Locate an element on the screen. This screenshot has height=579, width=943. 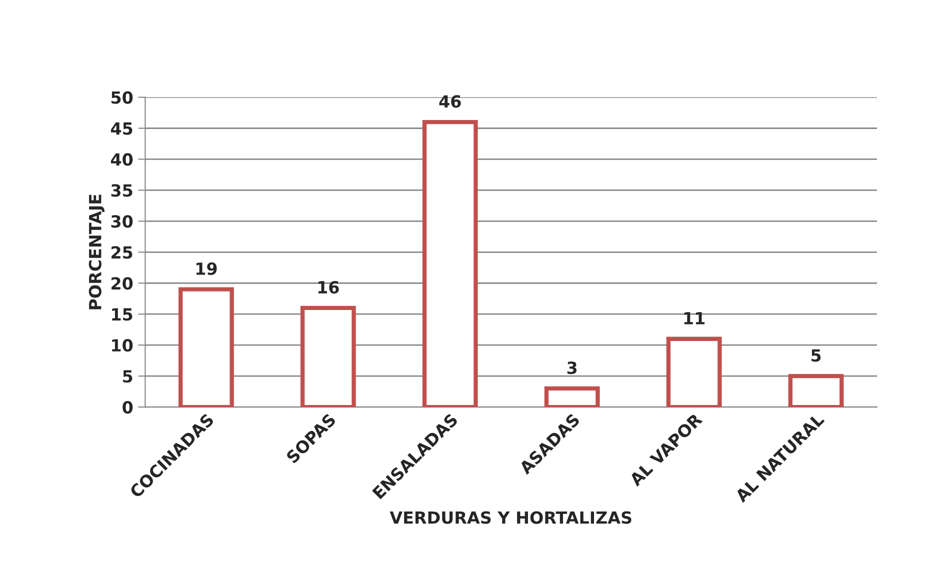
data-label: 19 is located at coordinates (206, 268).